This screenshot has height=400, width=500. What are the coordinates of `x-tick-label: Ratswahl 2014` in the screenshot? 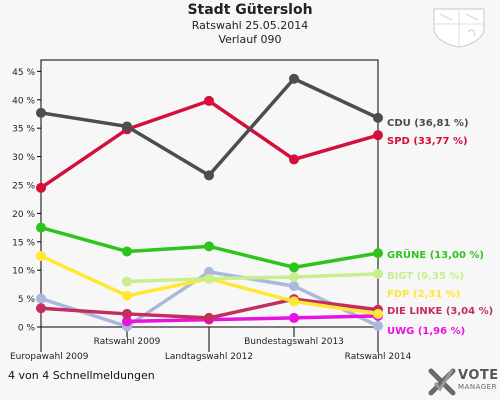 It's located at (378, 357).